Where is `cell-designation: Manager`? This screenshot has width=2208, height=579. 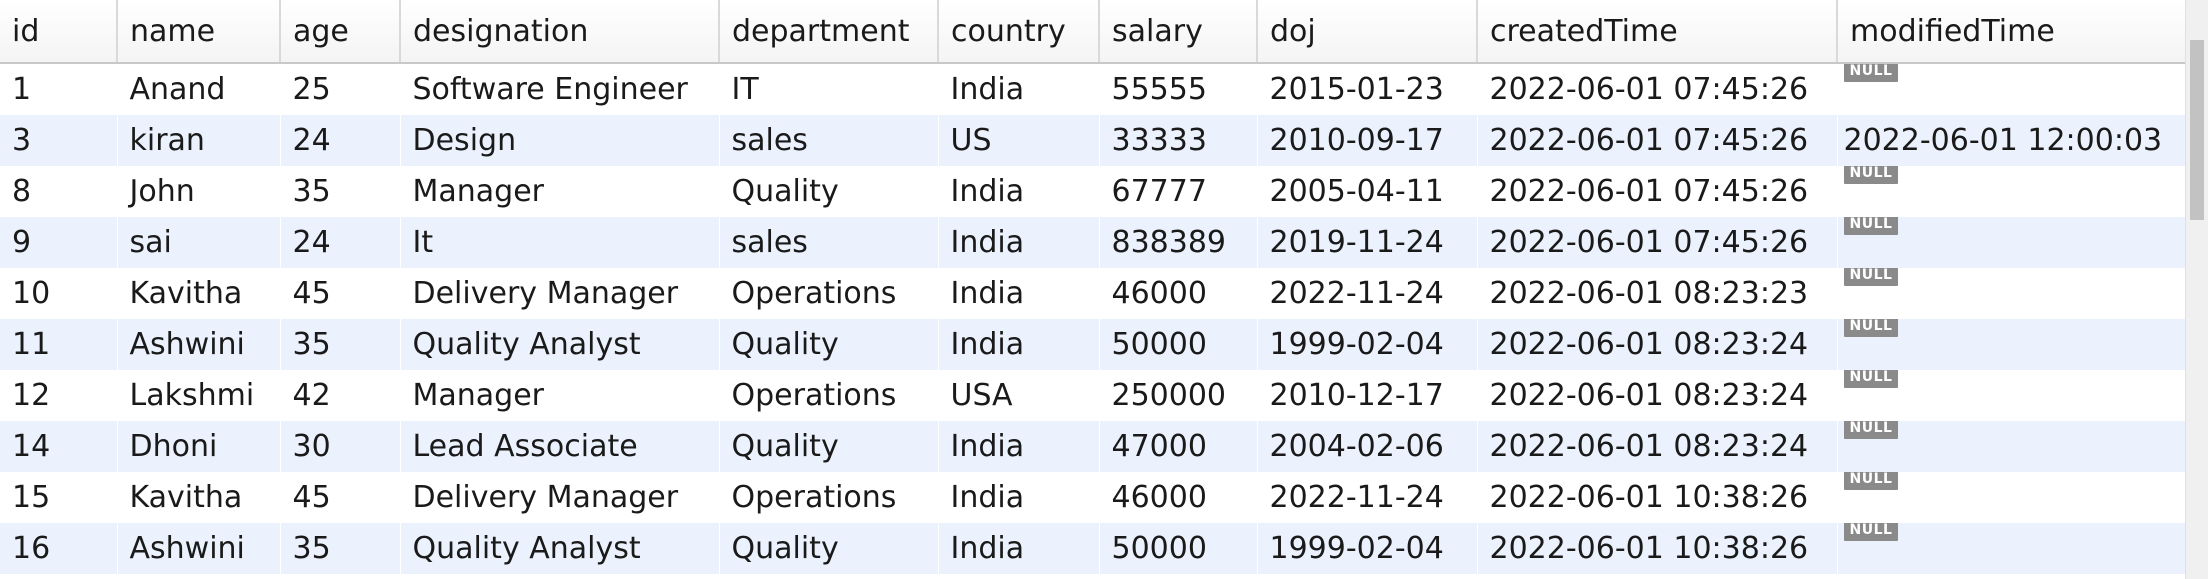
cell-designation: Manager is located at coordinates (559, 191).